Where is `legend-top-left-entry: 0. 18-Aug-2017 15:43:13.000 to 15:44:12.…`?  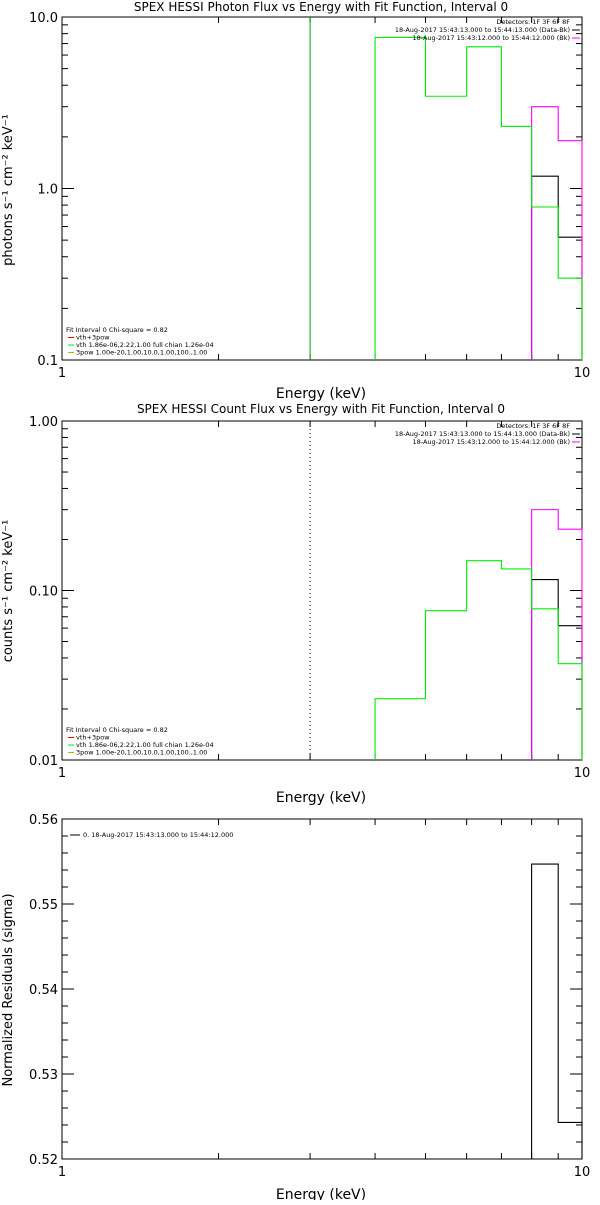 legend-top-left-entry: 0. 18-Aug-2017 15:43:13.000 to 15:44:12.… is located at coordinates (158, 835).